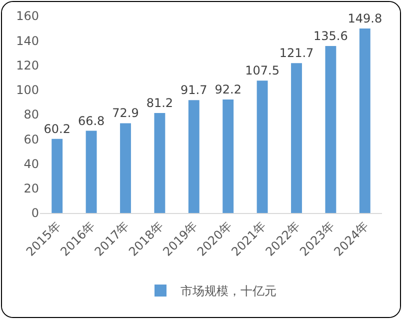  Describe the element at coordinates (125, 113) in the screenshot. I see `data-label: 72.9` at that location.